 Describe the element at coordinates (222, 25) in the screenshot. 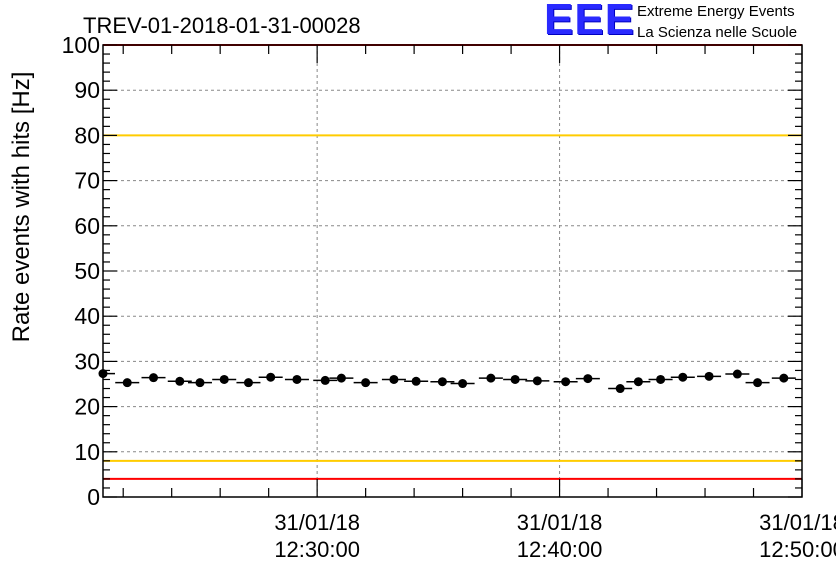

I see `chart-title: TREV-01-2018-01-31-00028` at that location.